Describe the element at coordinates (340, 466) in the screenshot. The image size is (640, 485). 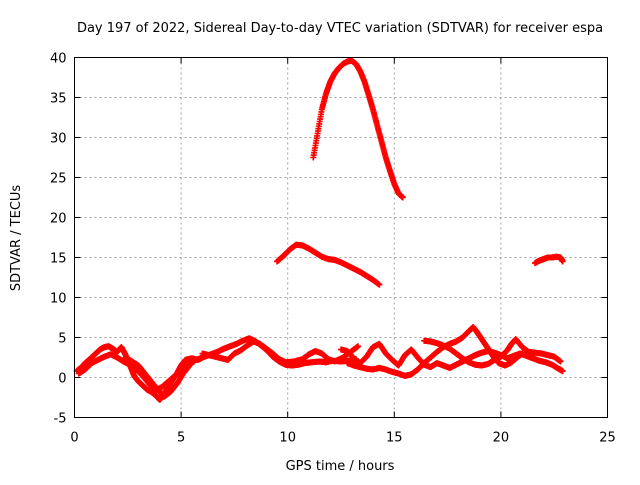
I see `x-axis-title: GPS time / hours` at that location.